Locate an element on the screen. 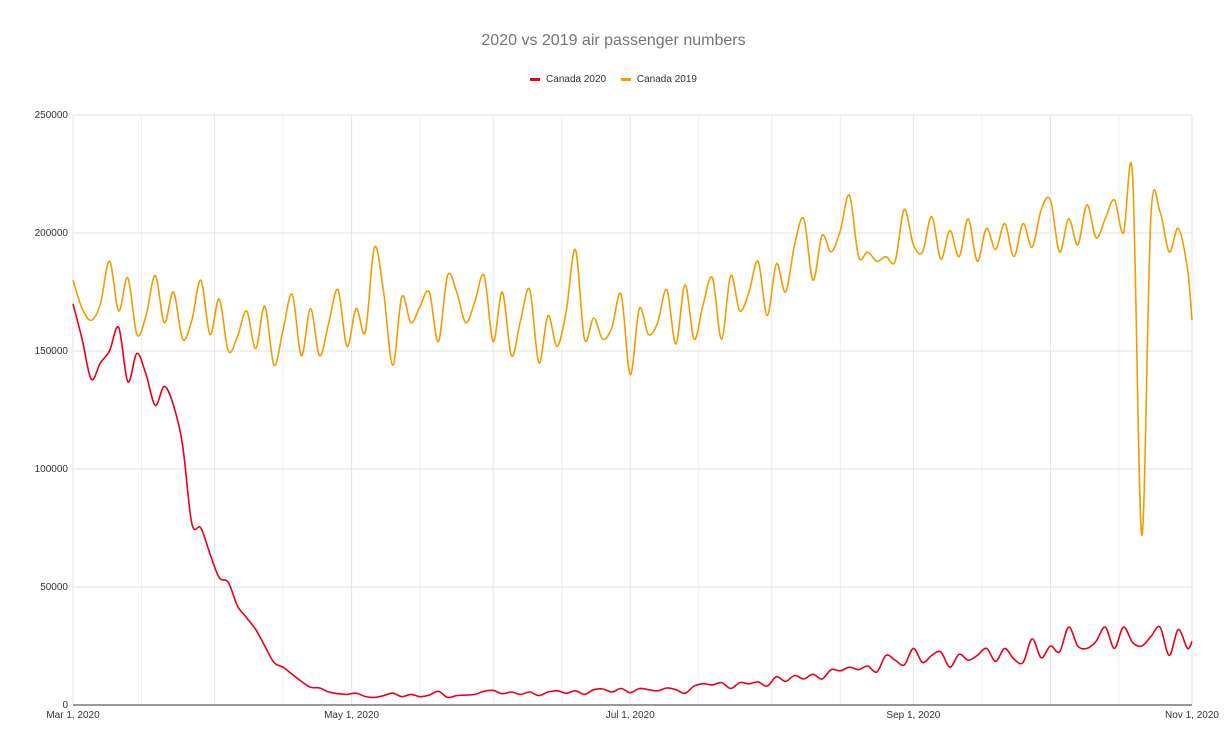 This screenshot has height=751, width=1225. legend-label-series-1: Canada 2019 is located at coordinates (666, 79).